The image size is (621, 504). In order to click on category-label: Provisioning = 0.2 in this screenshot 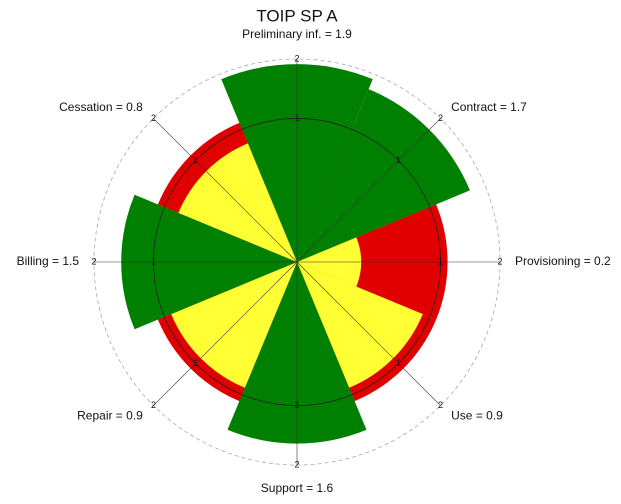, I will do `click(563, 261)`.